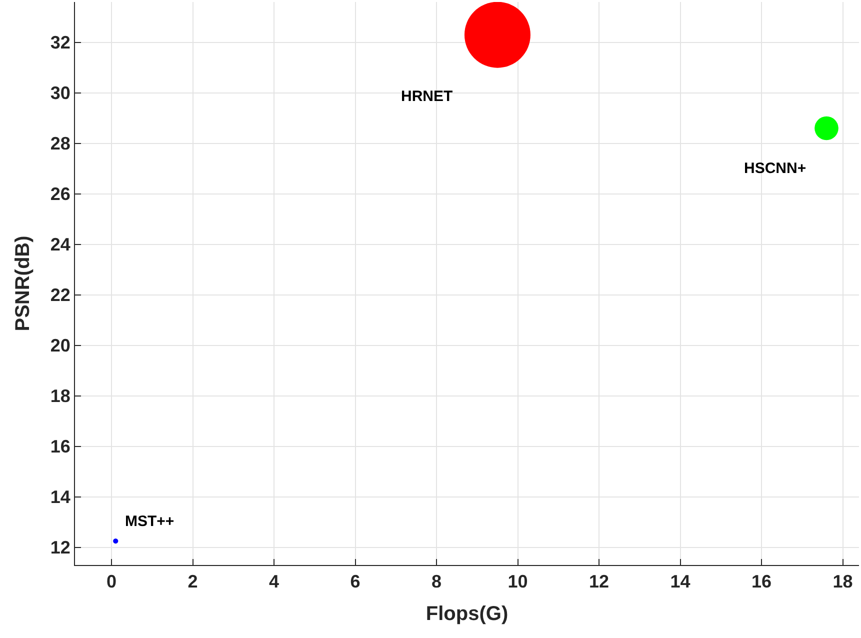 Image resolution: width=861 pixels, height=638 pixels. I want to click on y-tick-label: 20, so click(60, 346).